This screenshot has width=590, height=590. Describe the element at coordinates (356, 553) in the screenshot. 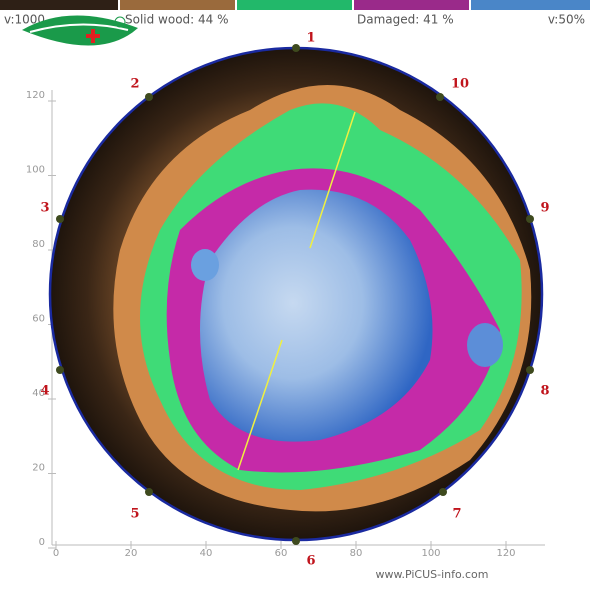

I see `x-tick-label: 80` at that location.